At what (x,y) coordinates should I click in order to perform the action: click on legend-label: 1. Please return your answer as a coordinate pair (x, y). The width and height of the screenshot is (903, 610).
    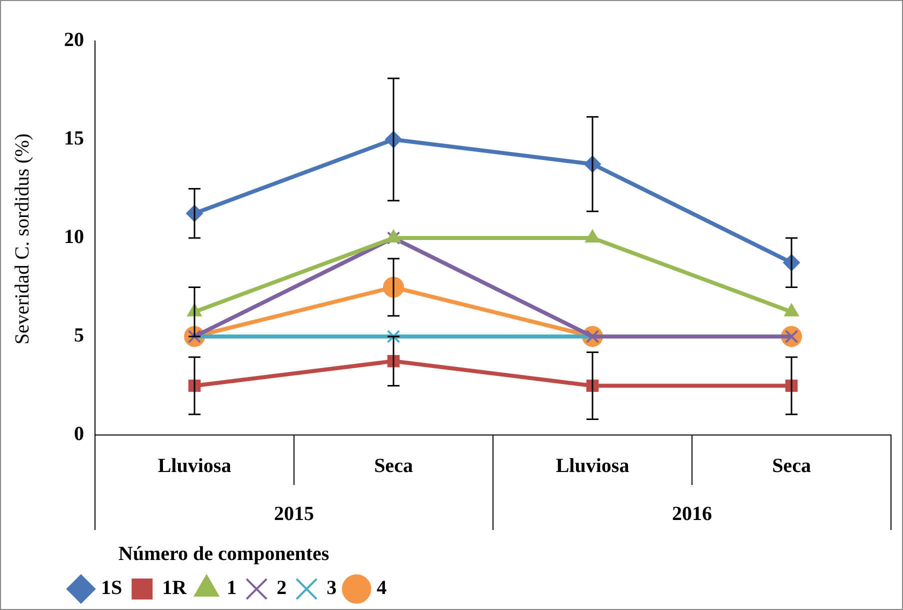
    Looking at the image, I should click on (231, 588).